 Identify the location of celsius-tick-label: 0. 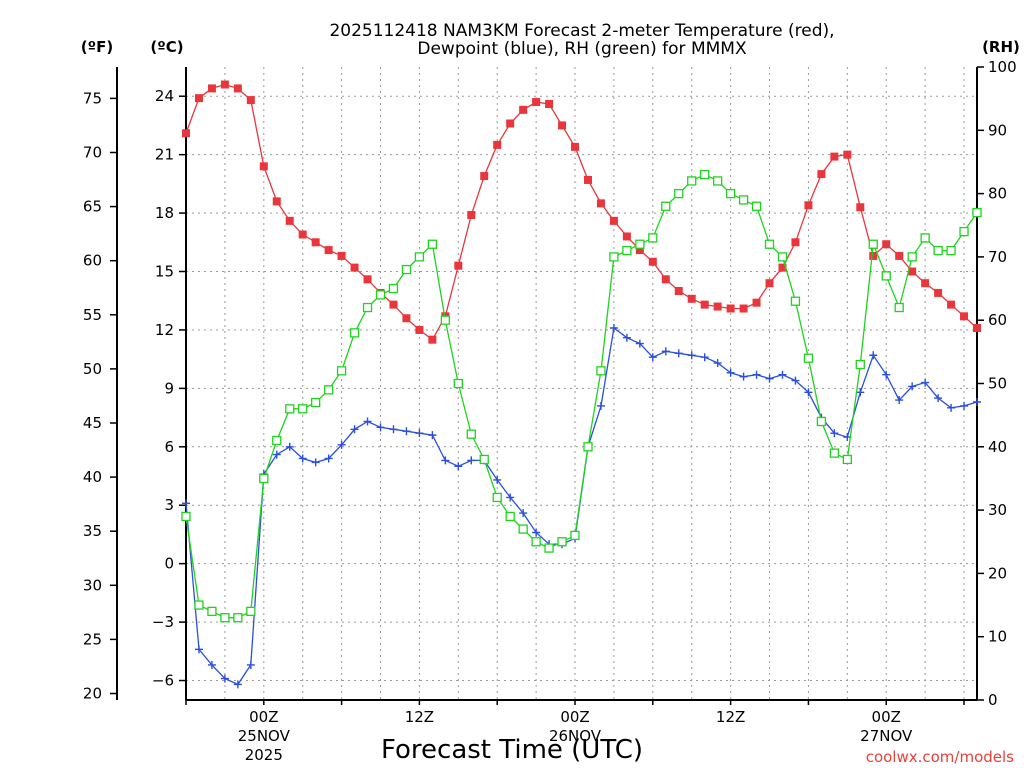
(169, 564).